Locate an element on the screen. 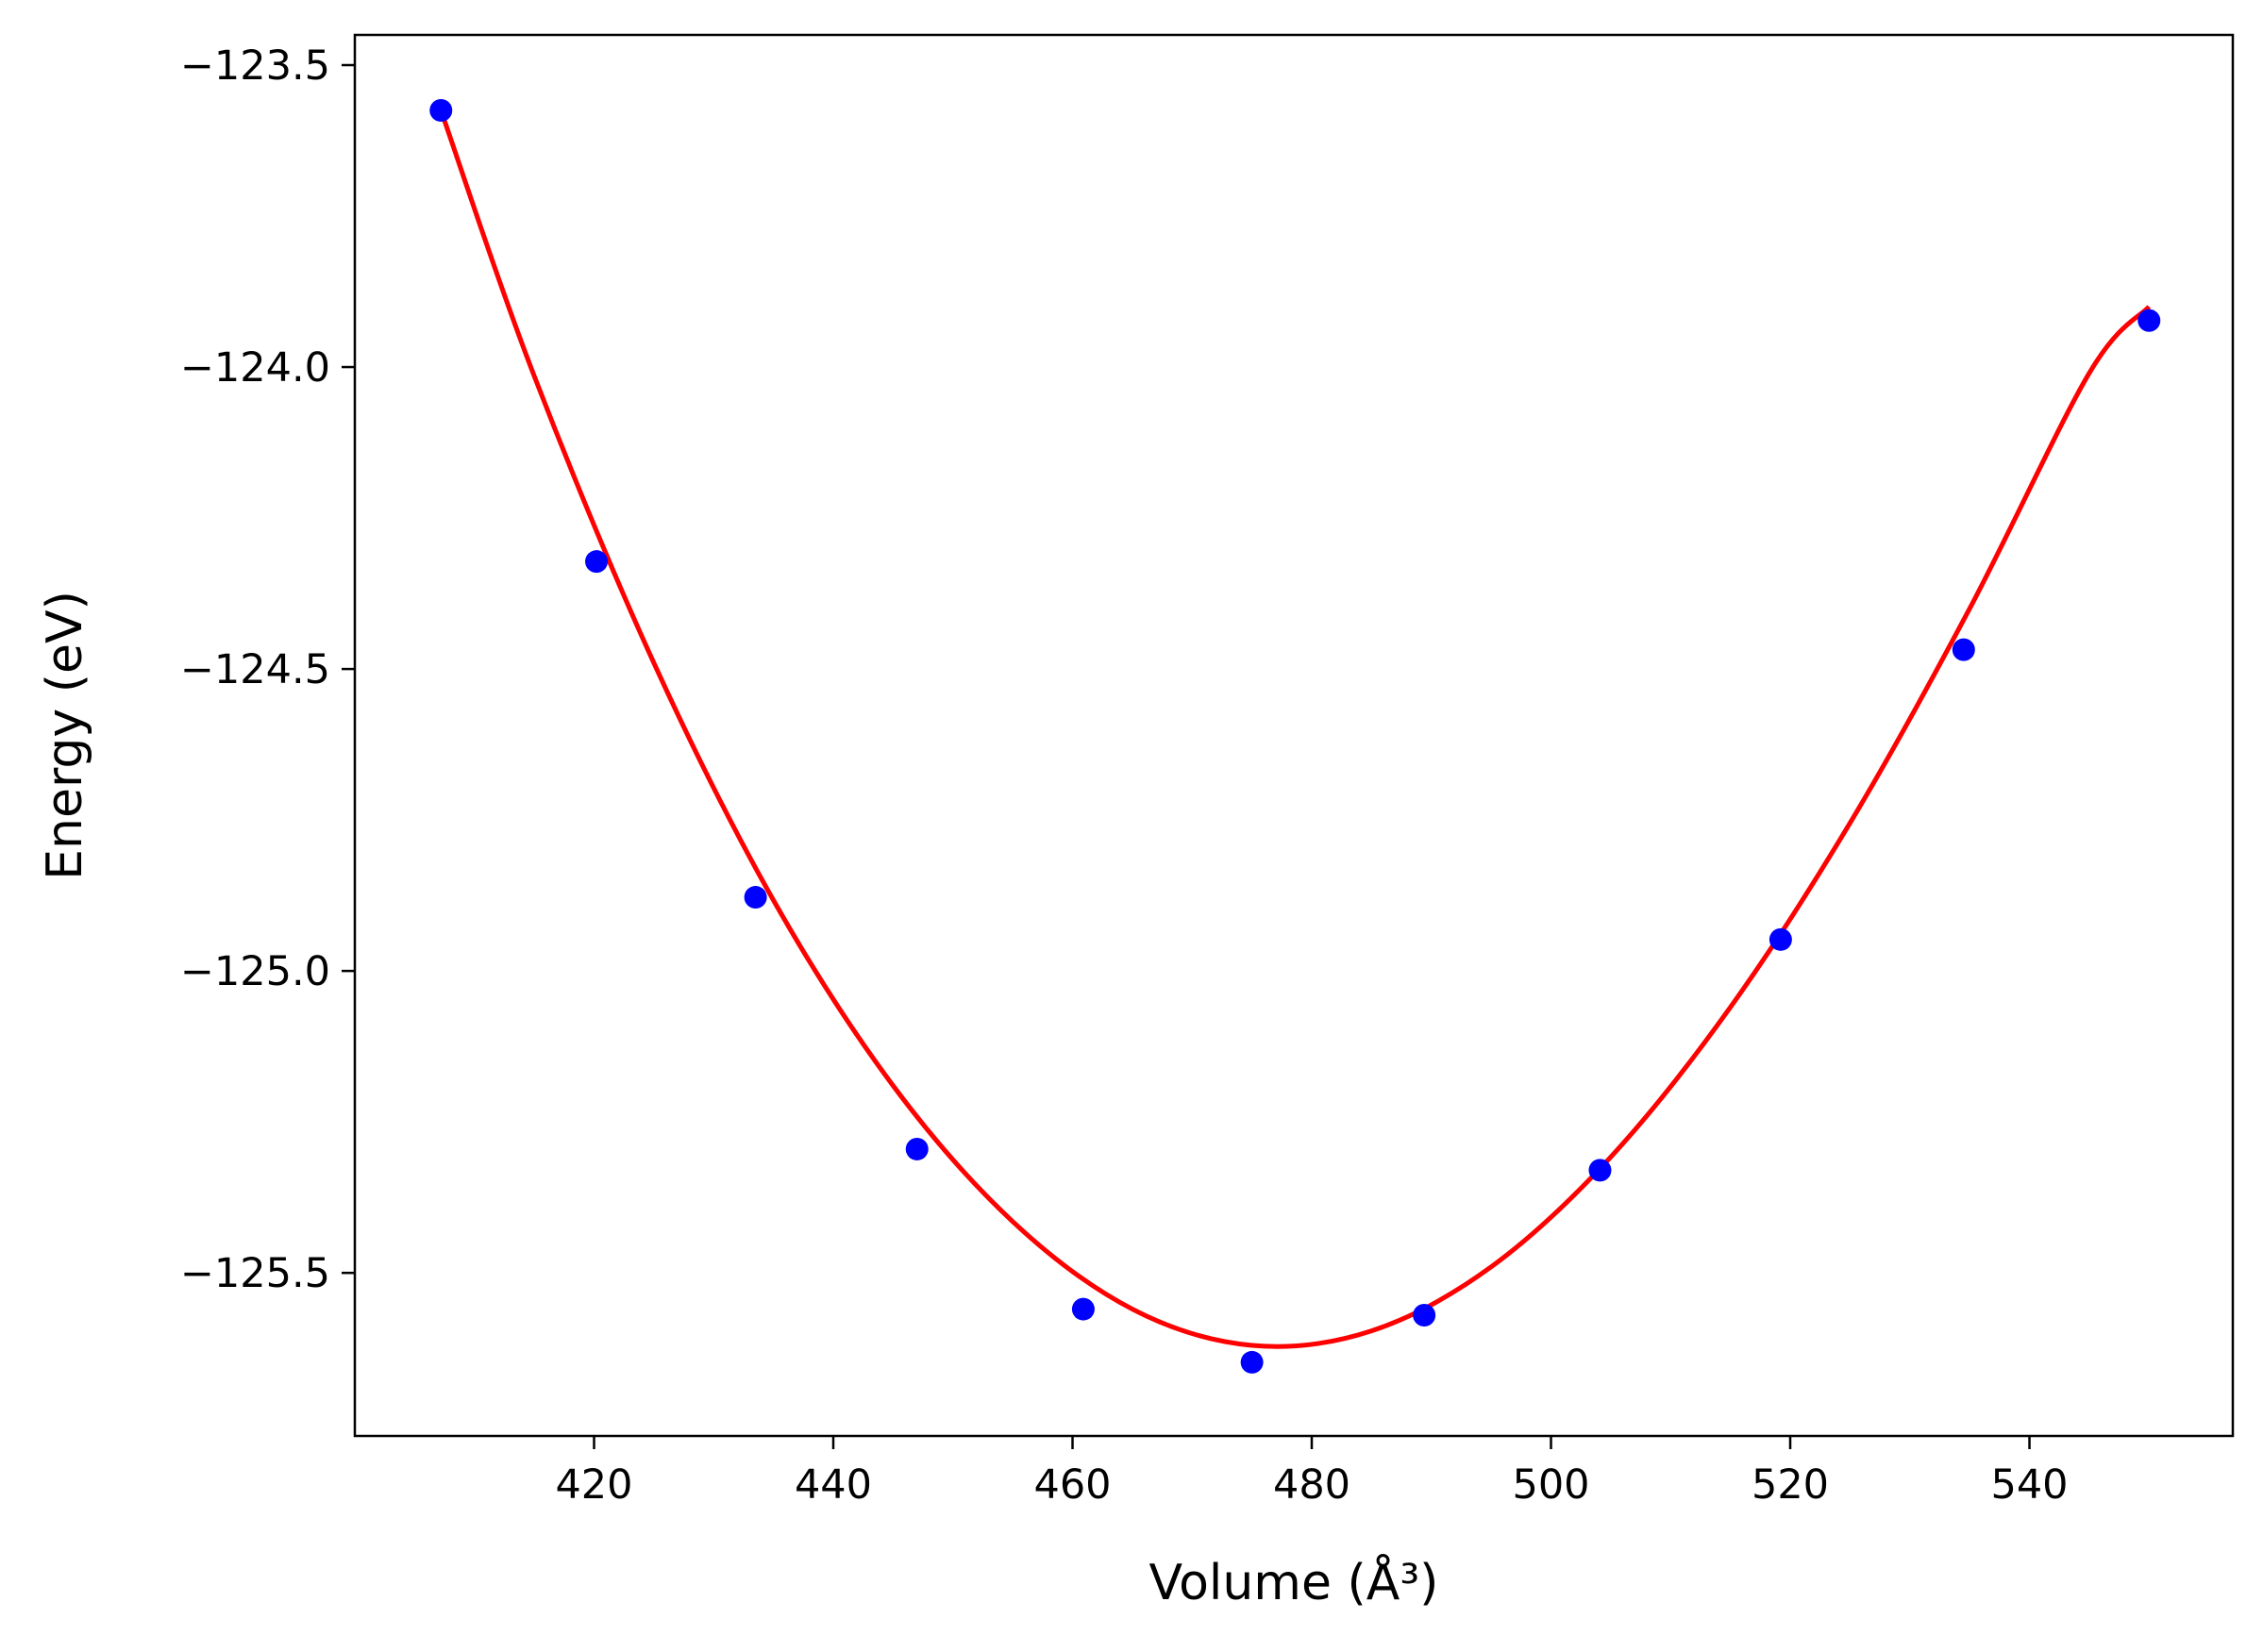 The height and width of the screenshot is (1652, 2263). x-tick-label: 500 is located at coordinates (1550, 1485).